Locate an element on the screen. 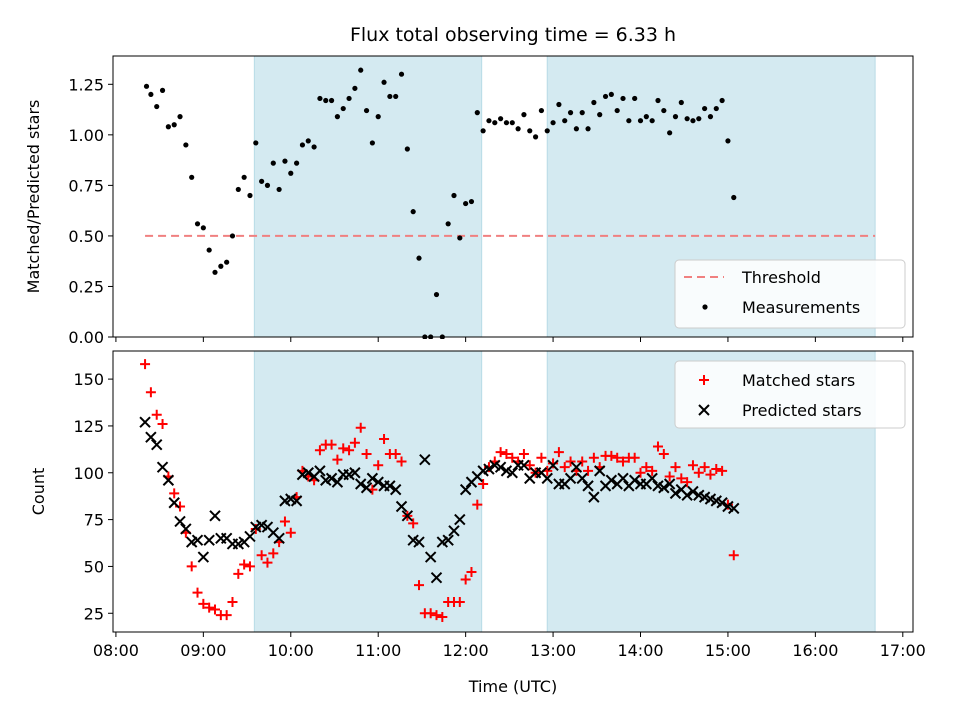 The image size is (960, 720). x-tick-label: 11:00 is located at coordinates (378, 650).